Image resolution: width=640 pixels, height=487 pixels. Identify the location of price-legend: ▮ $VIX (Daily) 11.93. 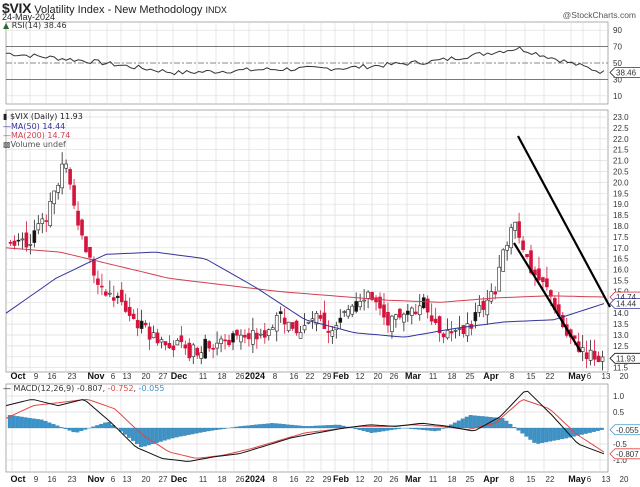
(43, 116).